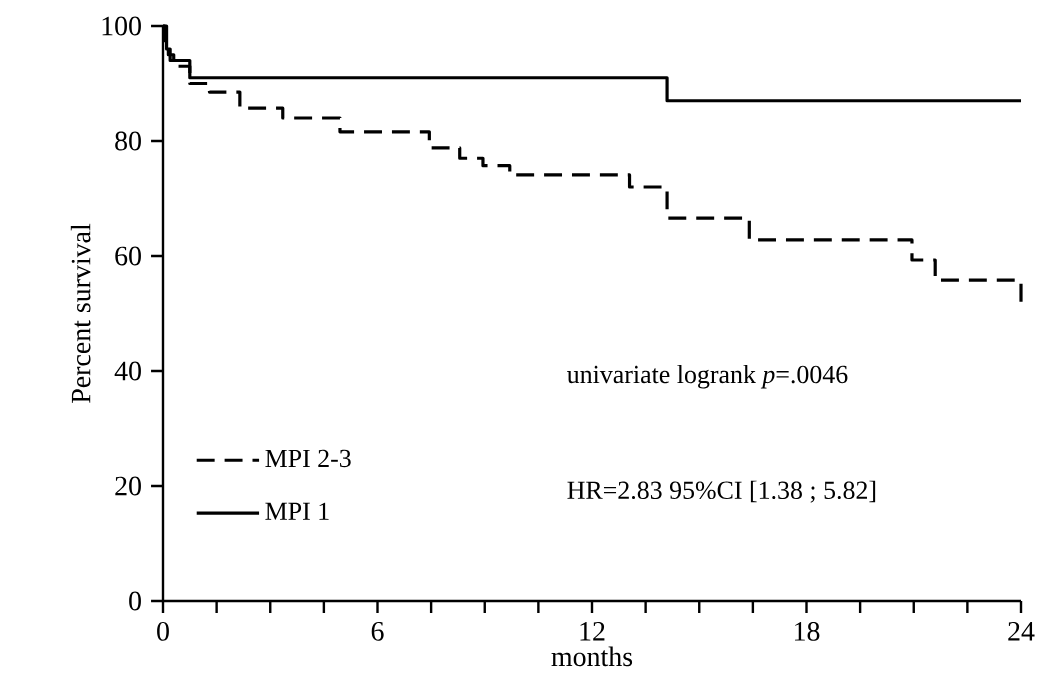  I want to click on y-tick-label: 20, so click(128, 486).